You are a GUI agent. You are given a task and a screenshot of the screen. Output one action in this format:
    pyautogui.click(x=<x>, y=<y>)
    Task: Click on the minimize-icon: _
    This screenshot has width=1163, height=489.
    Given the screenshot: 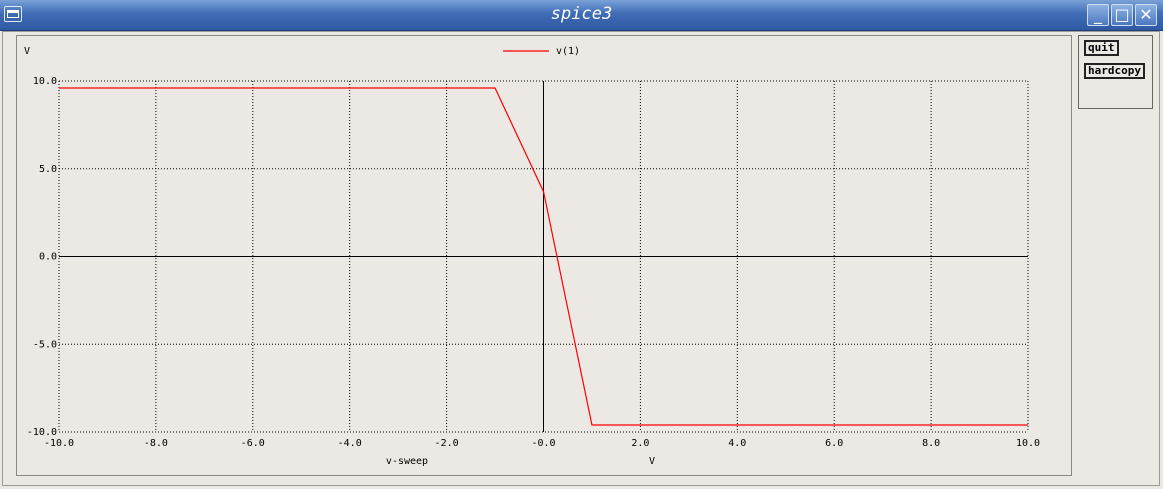 What is the action you would take?
    pyautogui.click(x=1098, y=14)
    